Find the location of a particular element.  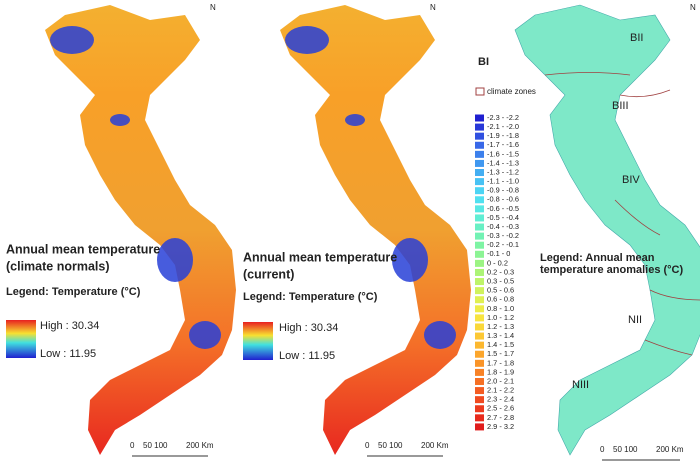

legend-title: temperature anomalies (°C) is located at coordinates (611, 270).